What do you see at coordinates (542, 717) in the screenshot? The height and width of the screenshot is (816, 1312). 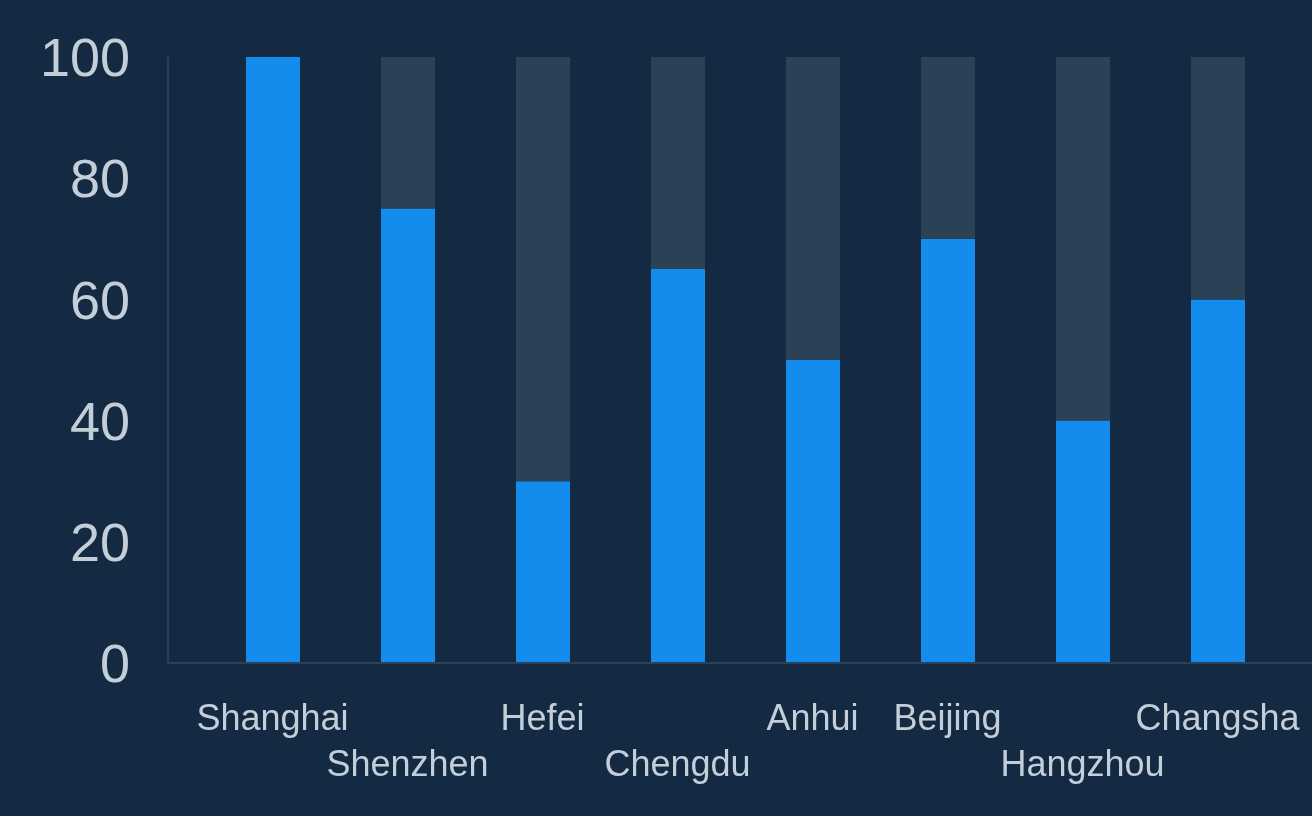 I see `x-tick-label: Hefei` at bounding box center [542, 717].